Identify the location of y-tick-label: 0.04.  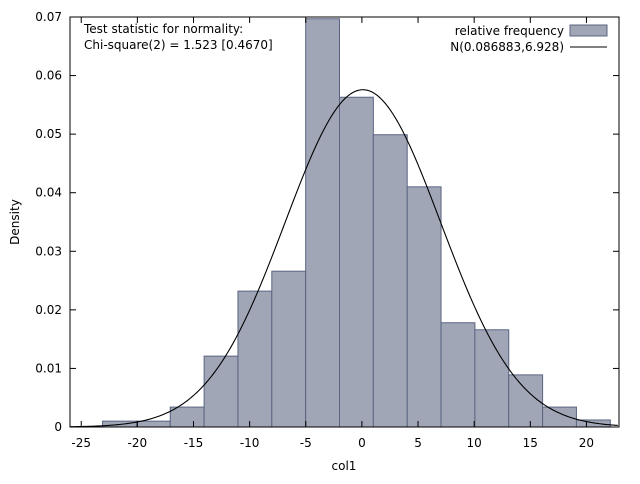
(48, 193).